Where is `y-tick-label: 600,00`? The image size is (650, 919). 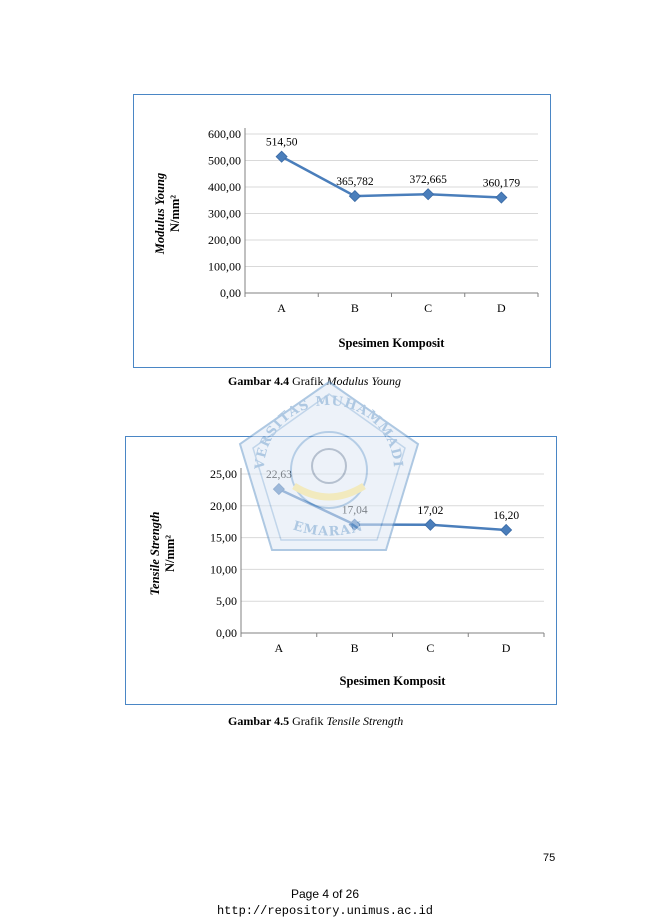 y-tick-label: 600,00 is located at coordinates (224, 134).